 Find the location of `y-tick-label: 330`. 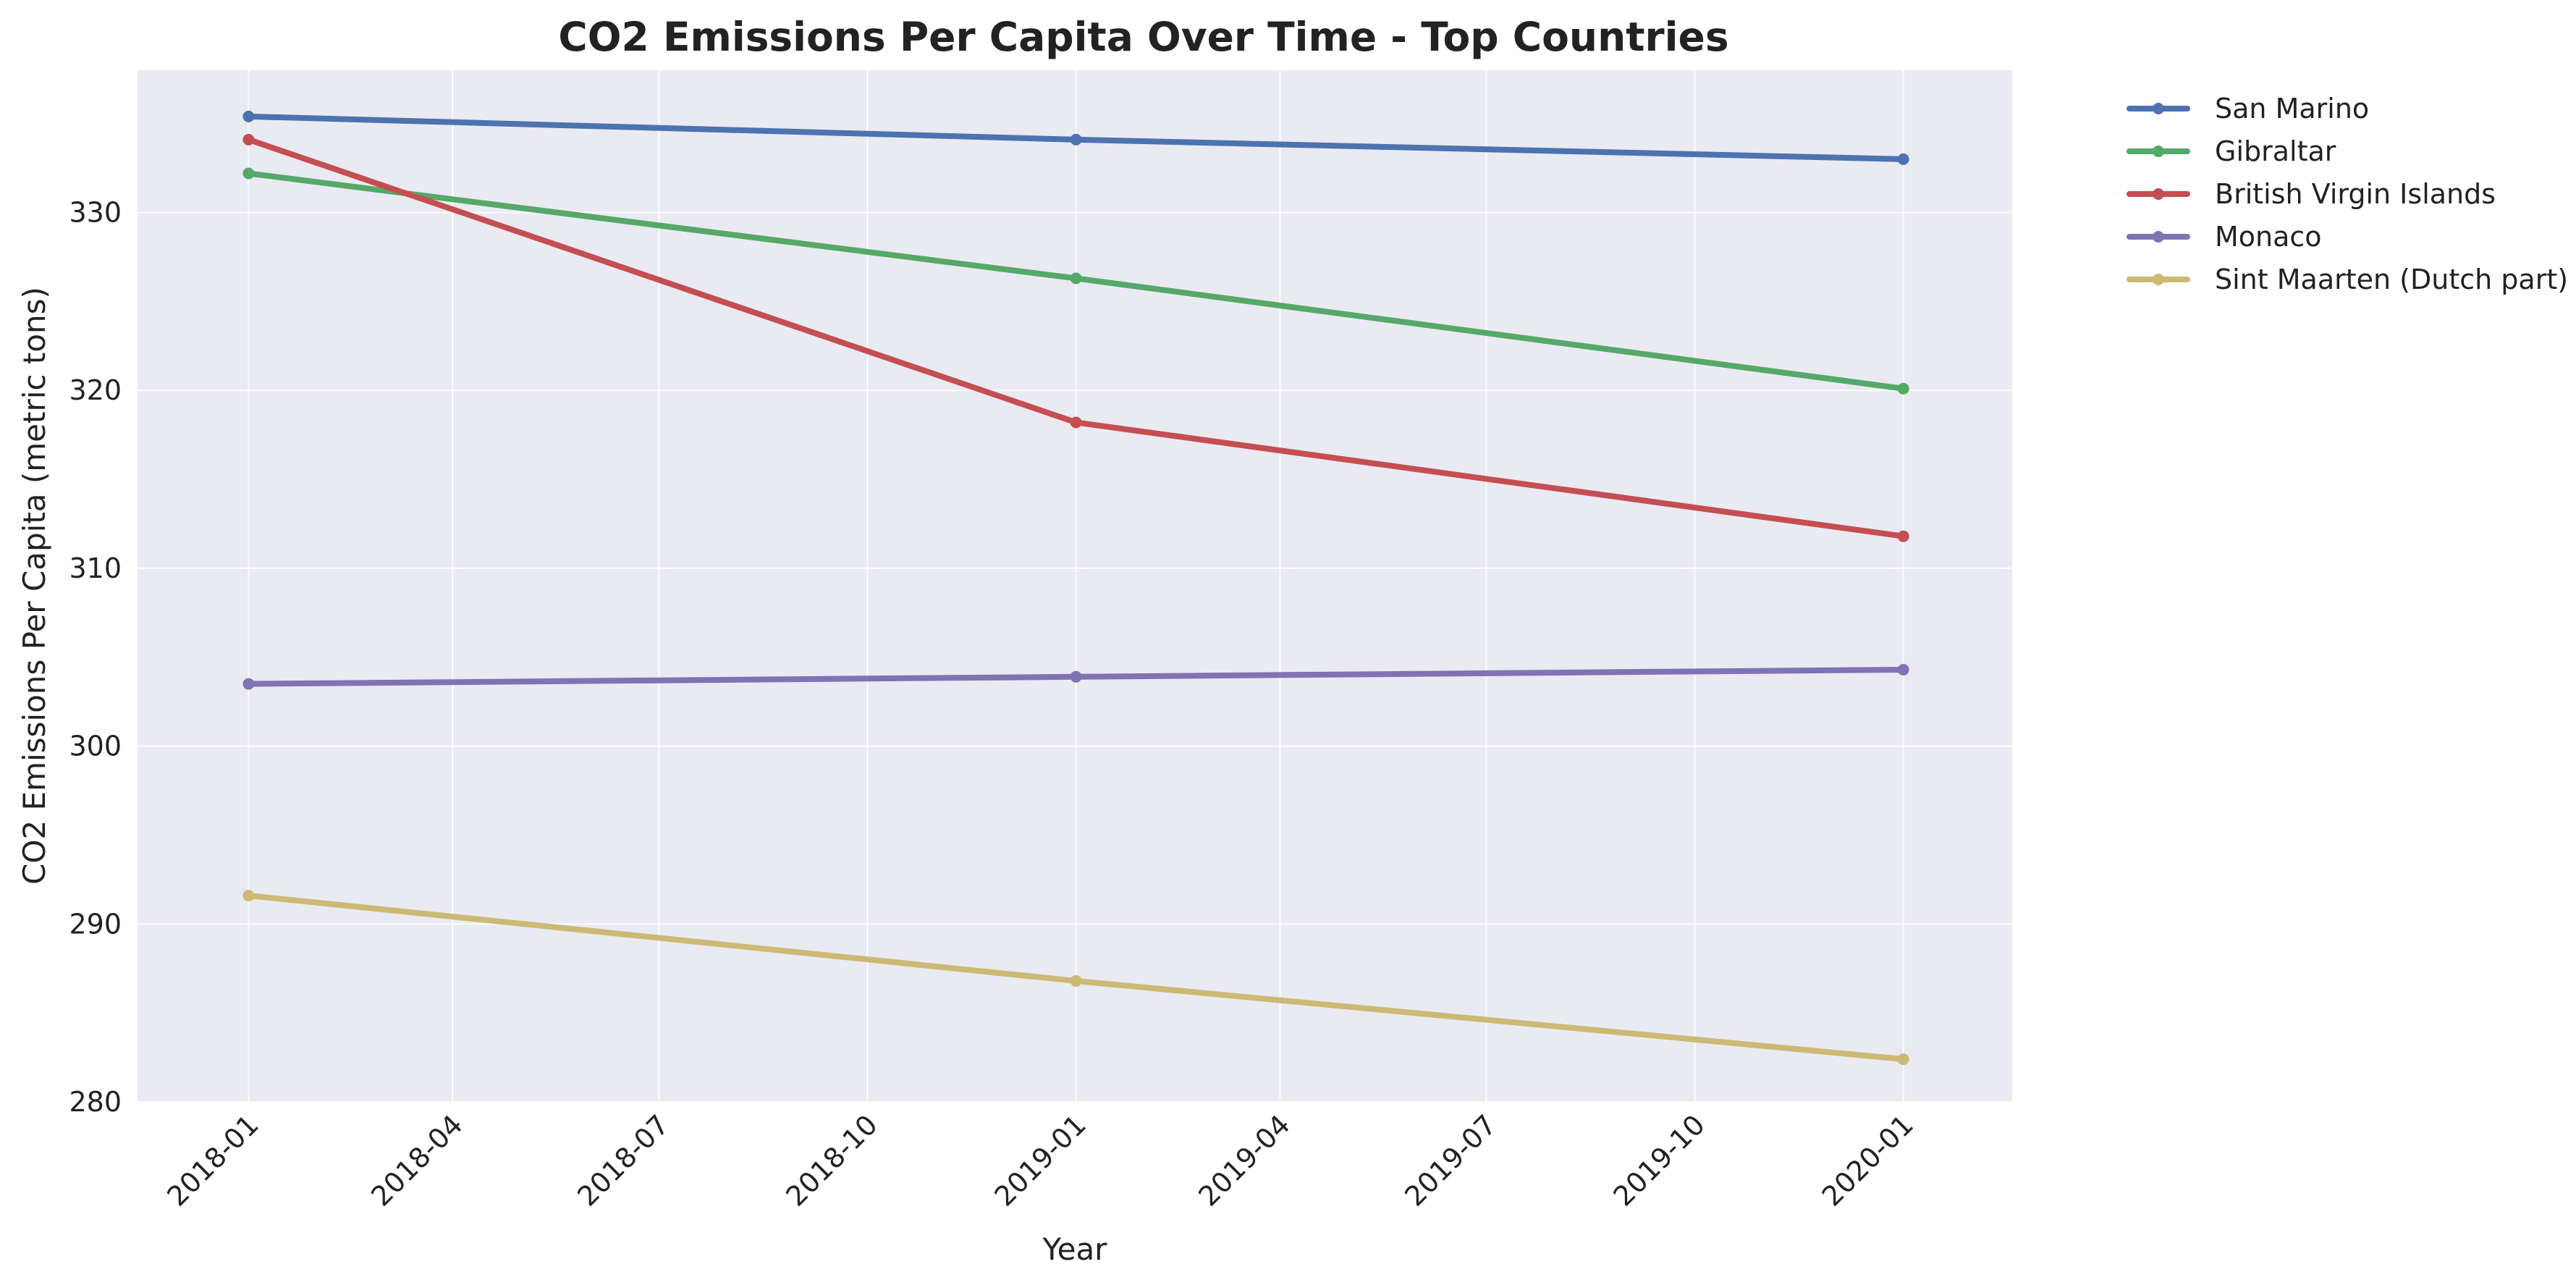

y-tick-label: 330 is located at coordinates (95, 213).